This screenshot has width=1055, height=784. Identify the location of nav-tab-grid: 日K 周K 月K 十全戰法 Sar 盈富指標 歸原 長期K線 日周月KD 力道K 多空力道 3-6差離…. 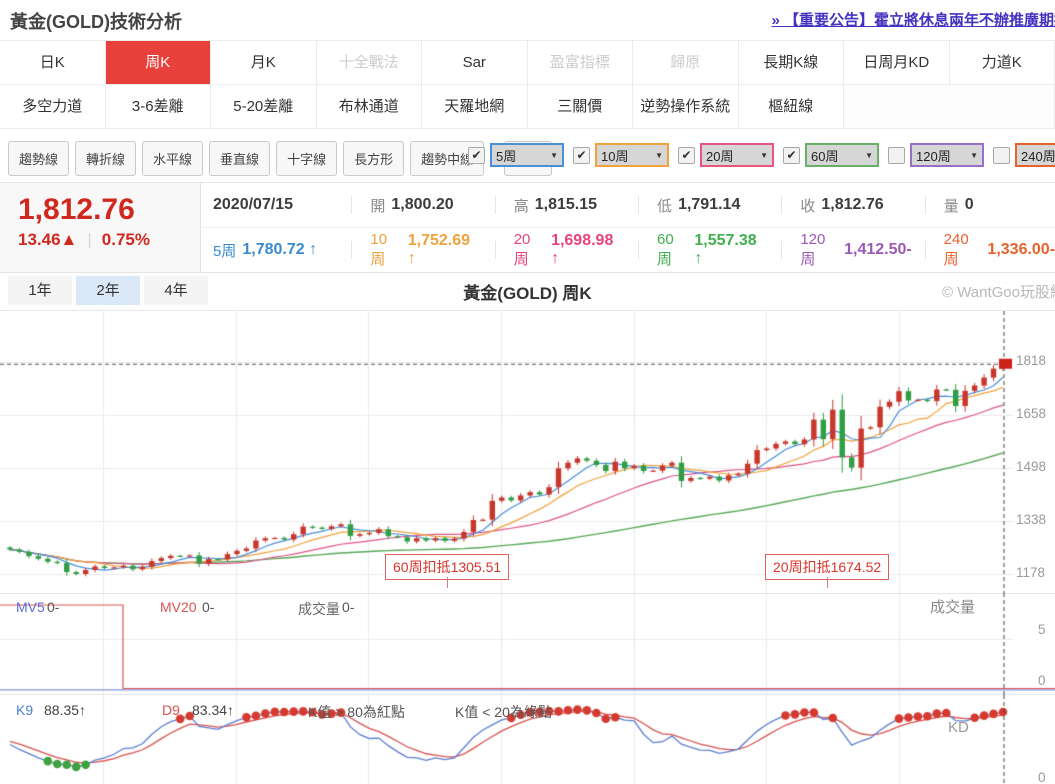
(527, 84).